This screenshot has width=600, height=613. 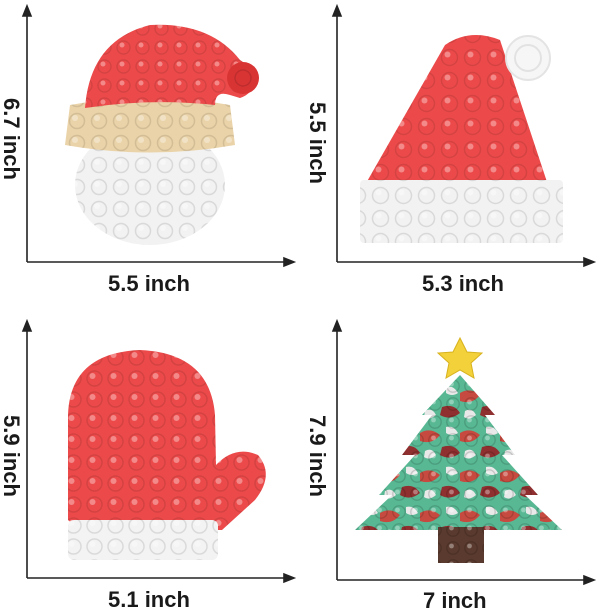 I want to click on height-label-santa-face: 6.7 inch, so click(x=12, y=139).